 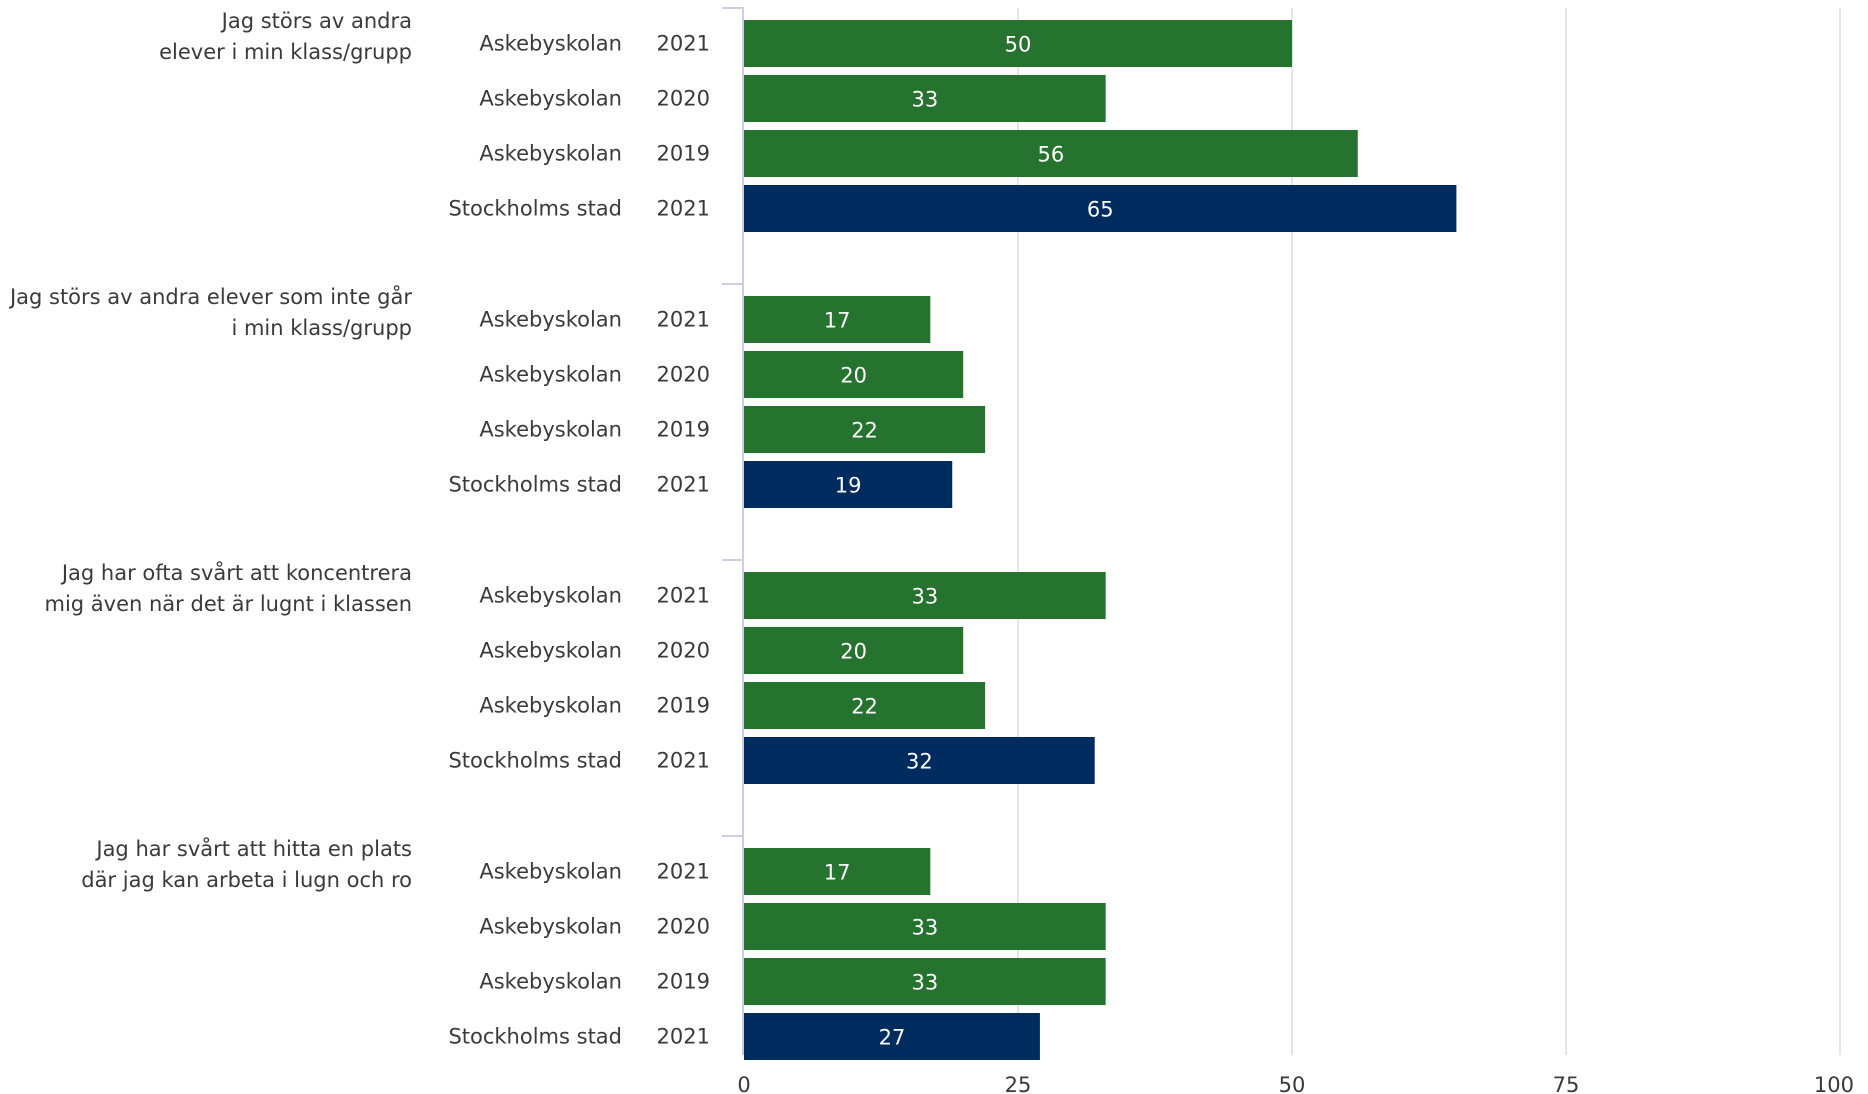 What do you see at coordinates (210, 296) in the screenshot?
I see `group-label: Jag störs av andra elever som inte går` at bounding box center [210, 296].